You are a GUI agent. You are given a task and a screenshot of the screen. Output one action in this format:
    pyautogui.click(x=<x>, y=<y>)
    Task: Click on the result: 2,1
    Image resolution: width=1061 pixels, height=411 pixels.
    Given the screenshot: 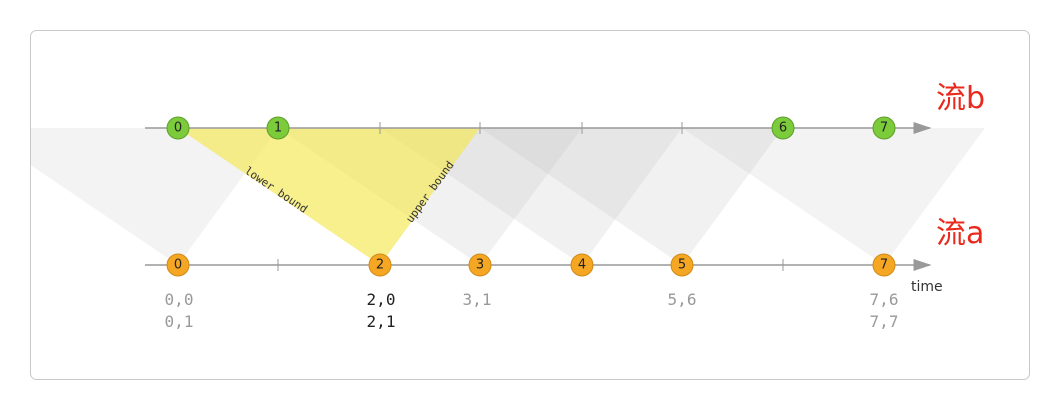 What is the action you would take?
    pyautogui.click(x=381, y=321)
    